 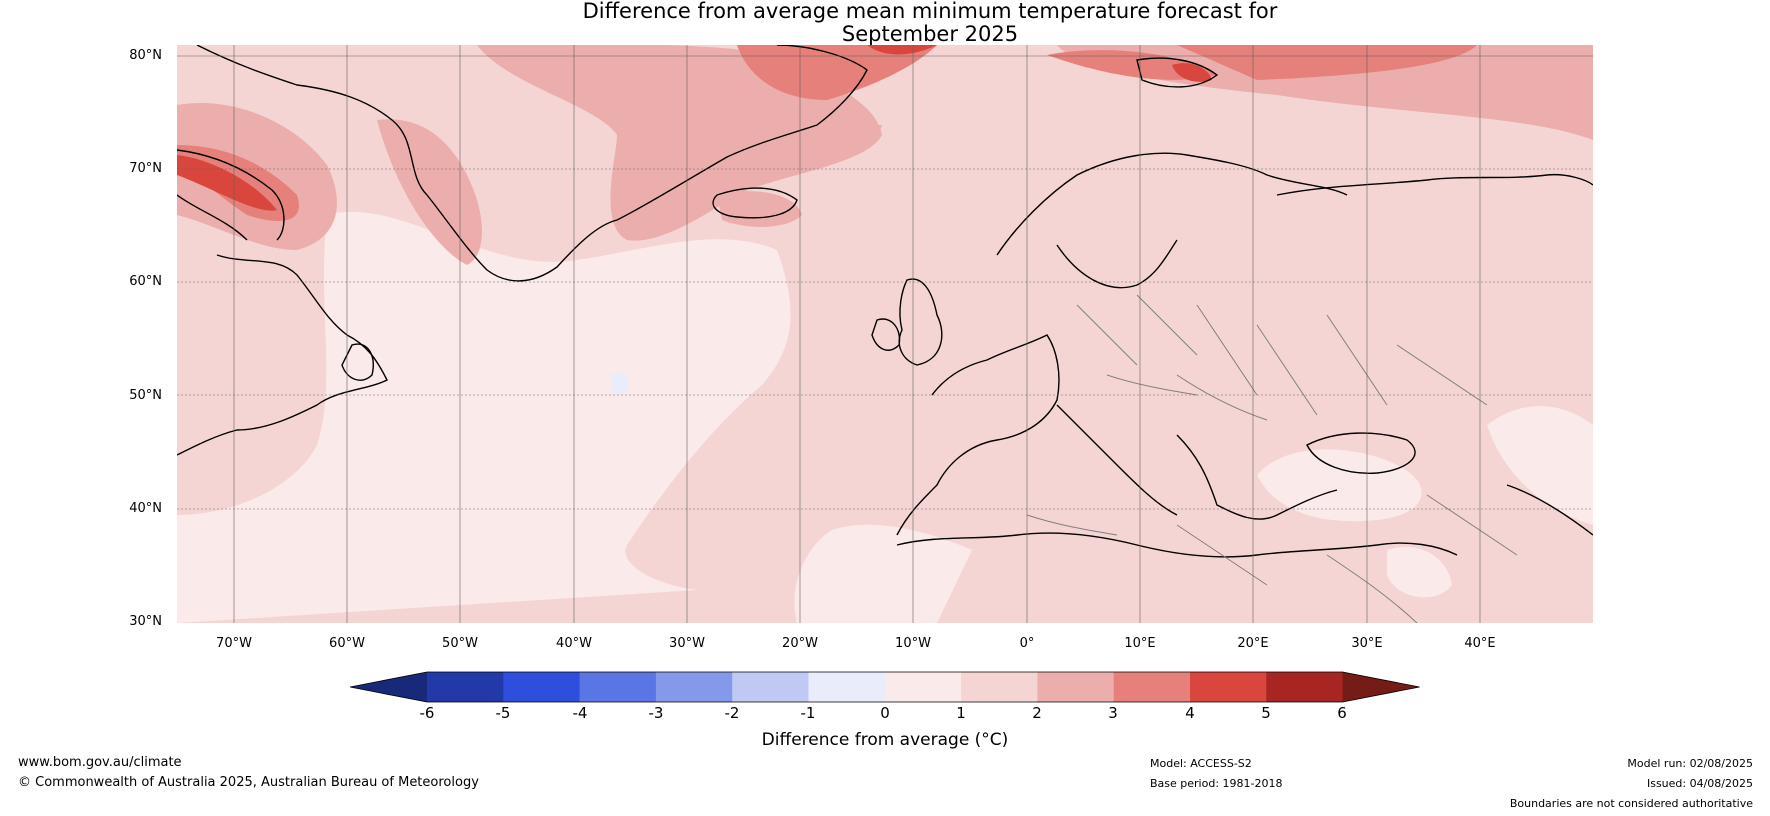 I want to click on colorbar-tick: -5, so click(x=503, y=713).